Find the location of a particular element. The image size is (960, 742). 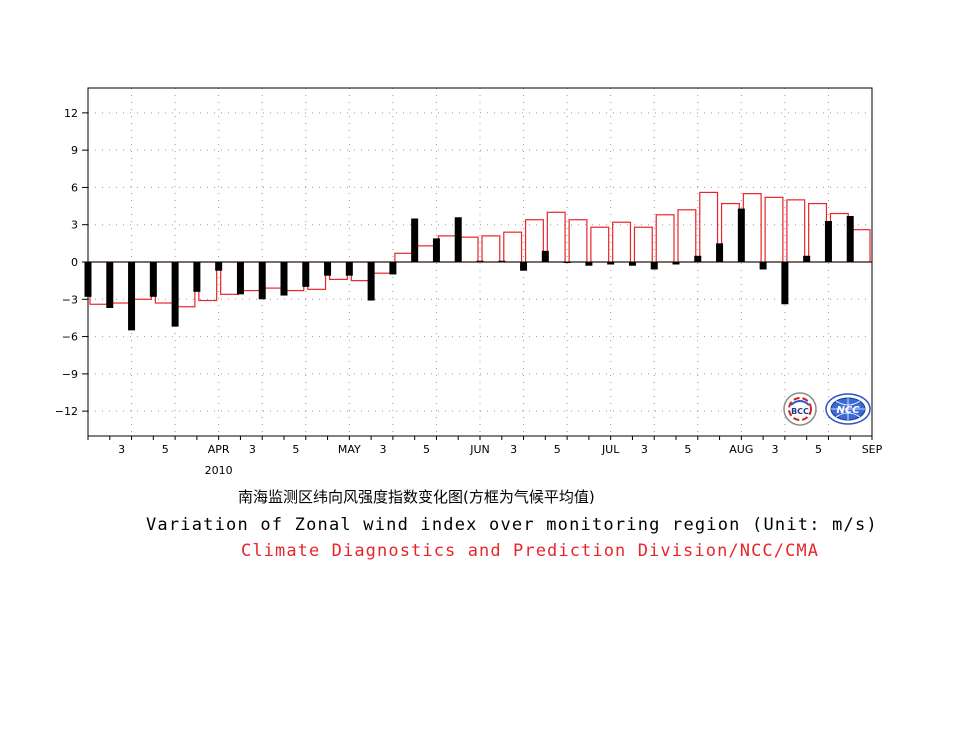

x-tick-label: JUN is located at coordinates (479, 449).